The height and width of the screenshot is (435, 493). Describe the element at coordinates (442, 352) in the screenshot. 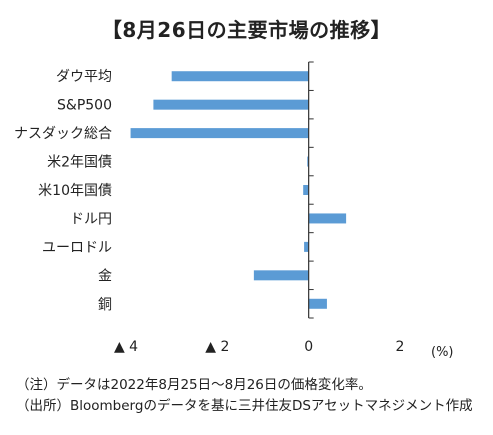

I see `x-unit-label: (%)` at that location.